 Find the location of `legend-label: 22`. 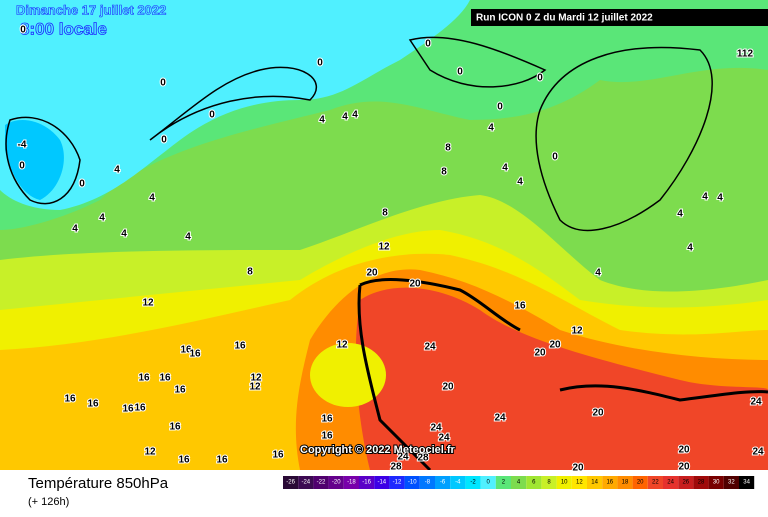

legend-label: 22 is located at coordinates (655, 483).